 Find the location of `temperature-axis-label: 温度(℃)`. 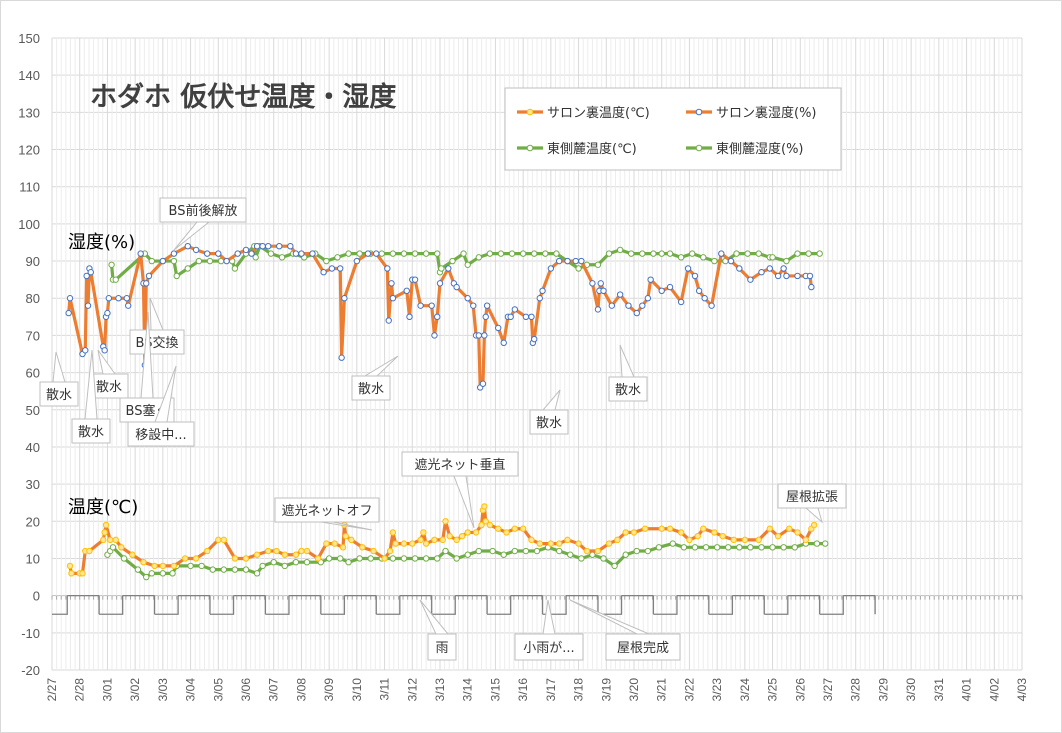

temperature-axis-label: 温度(℃) is located at coordinates (103, 507).